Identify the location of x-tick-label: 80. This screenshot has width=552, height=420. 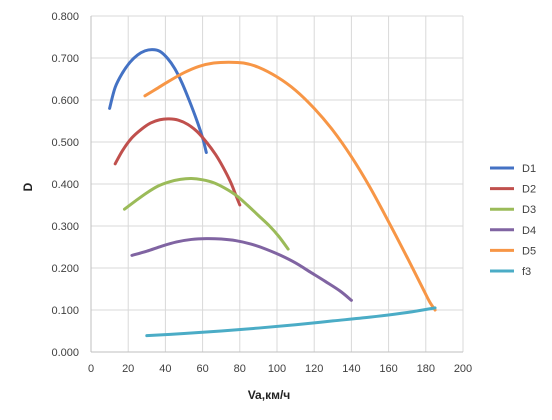
(240, 369).